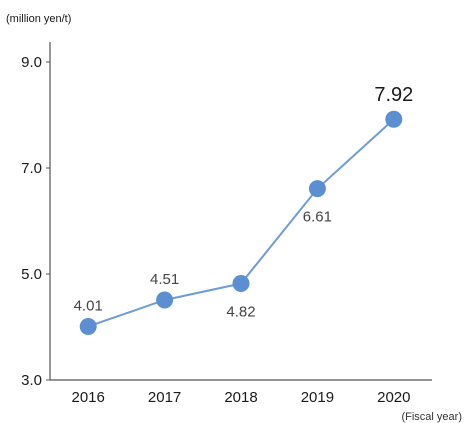 This screenshot has width=466, height=423. I want to click on y-tick-label: 3.0, so click(31, 380).